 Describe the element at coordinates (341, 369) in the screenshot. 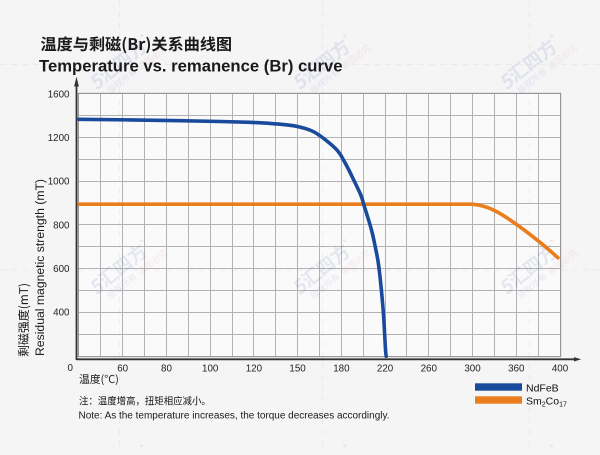

I see `svg-text: 180` at that location.